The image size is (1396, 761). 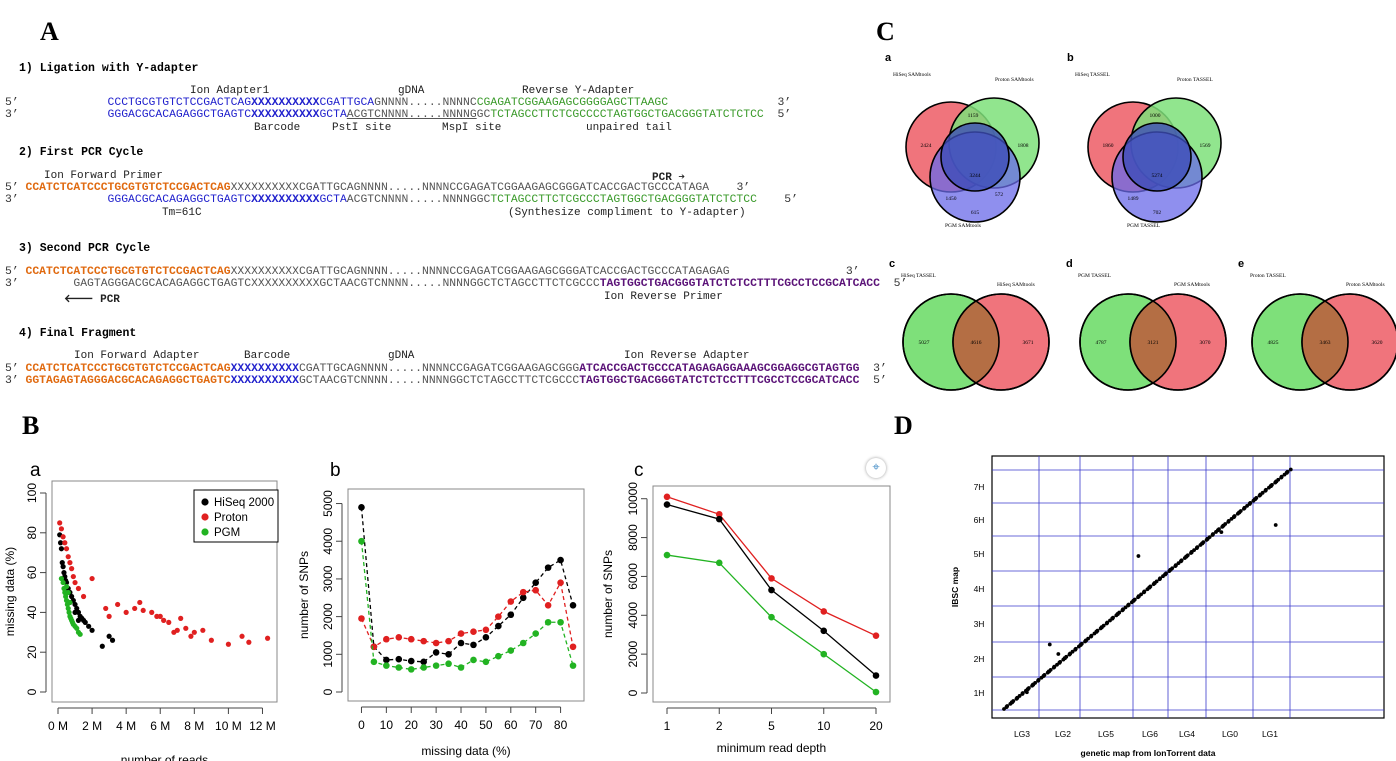 I want to click on venn-d: d PGM TASSEL PGM SAMtools 4787 3121 3070, so click(x=1146, y=324).